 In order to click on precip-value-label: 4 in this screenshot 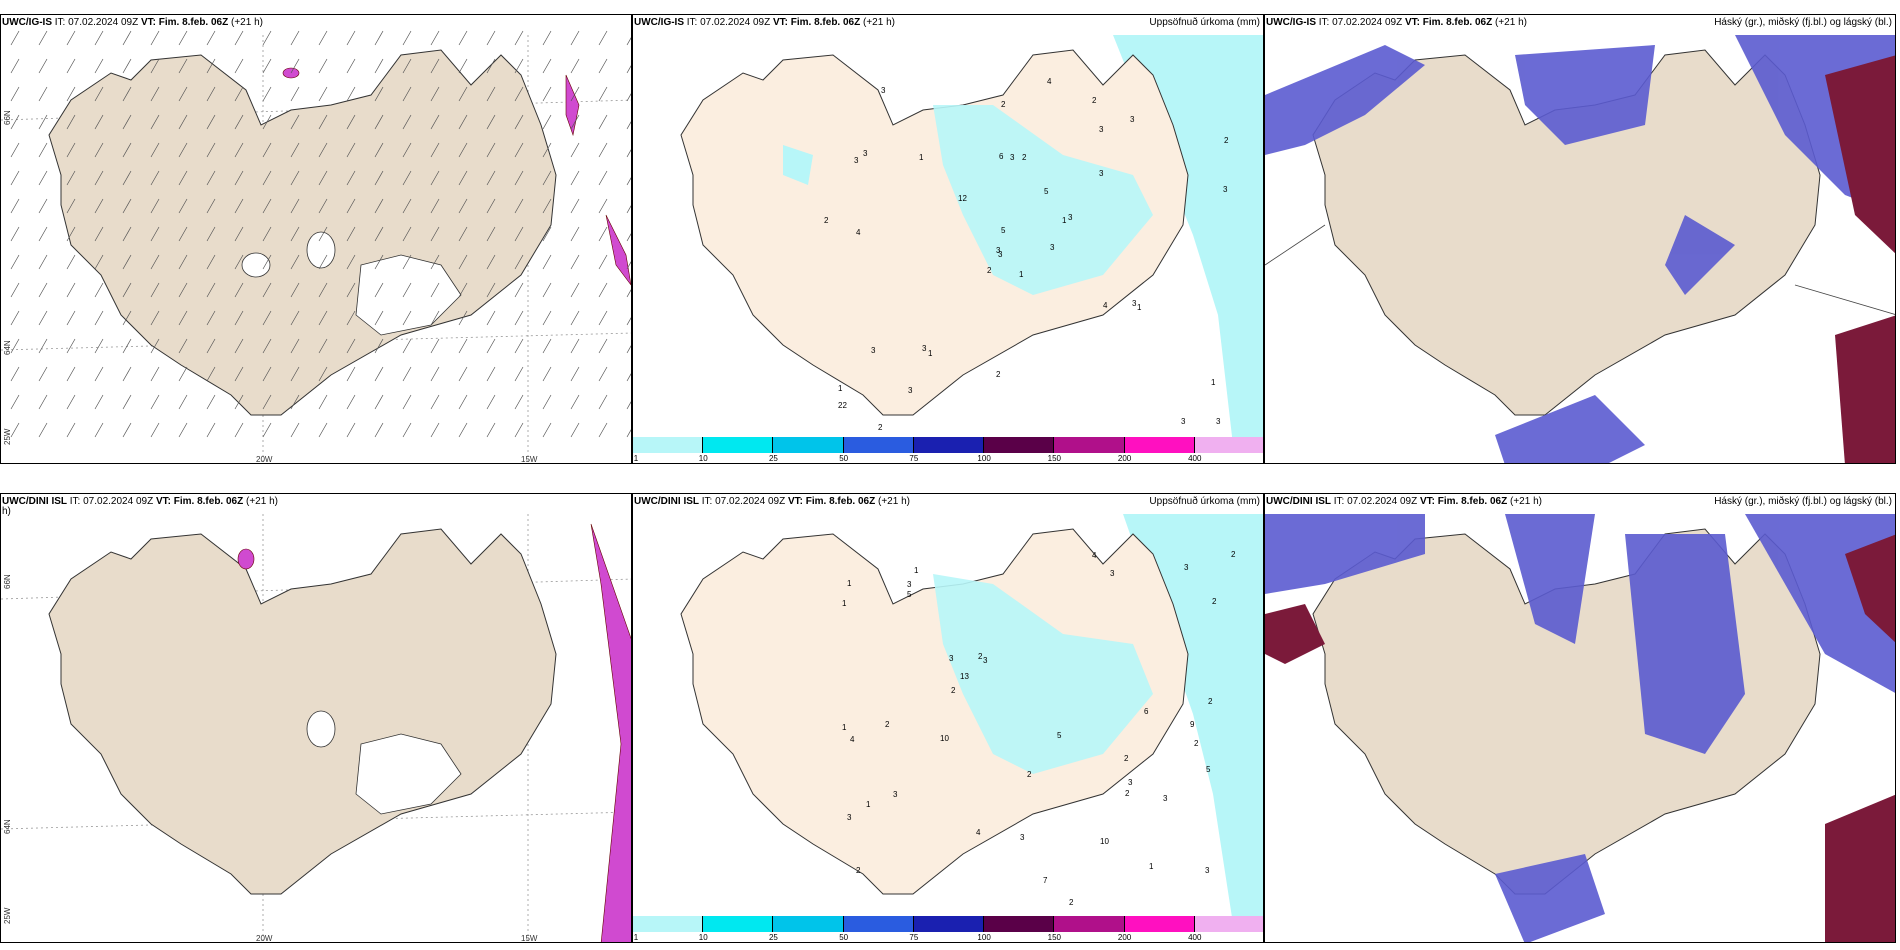, I will do `click(1094, 555)`.